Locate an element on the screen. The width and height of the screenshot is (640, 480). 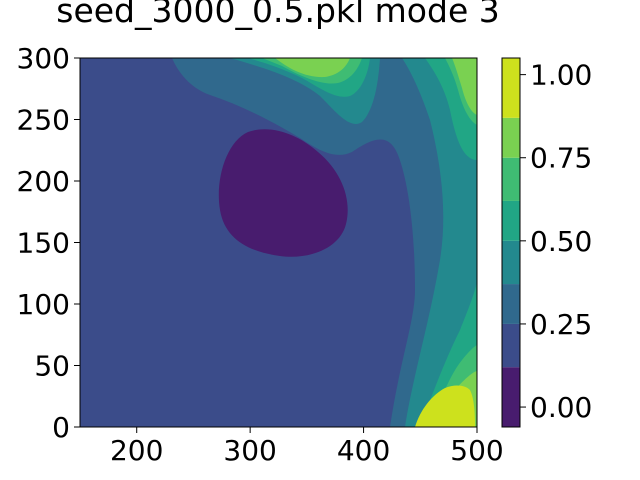
y-tick-label: 50 is located at coordinates (52, 366).